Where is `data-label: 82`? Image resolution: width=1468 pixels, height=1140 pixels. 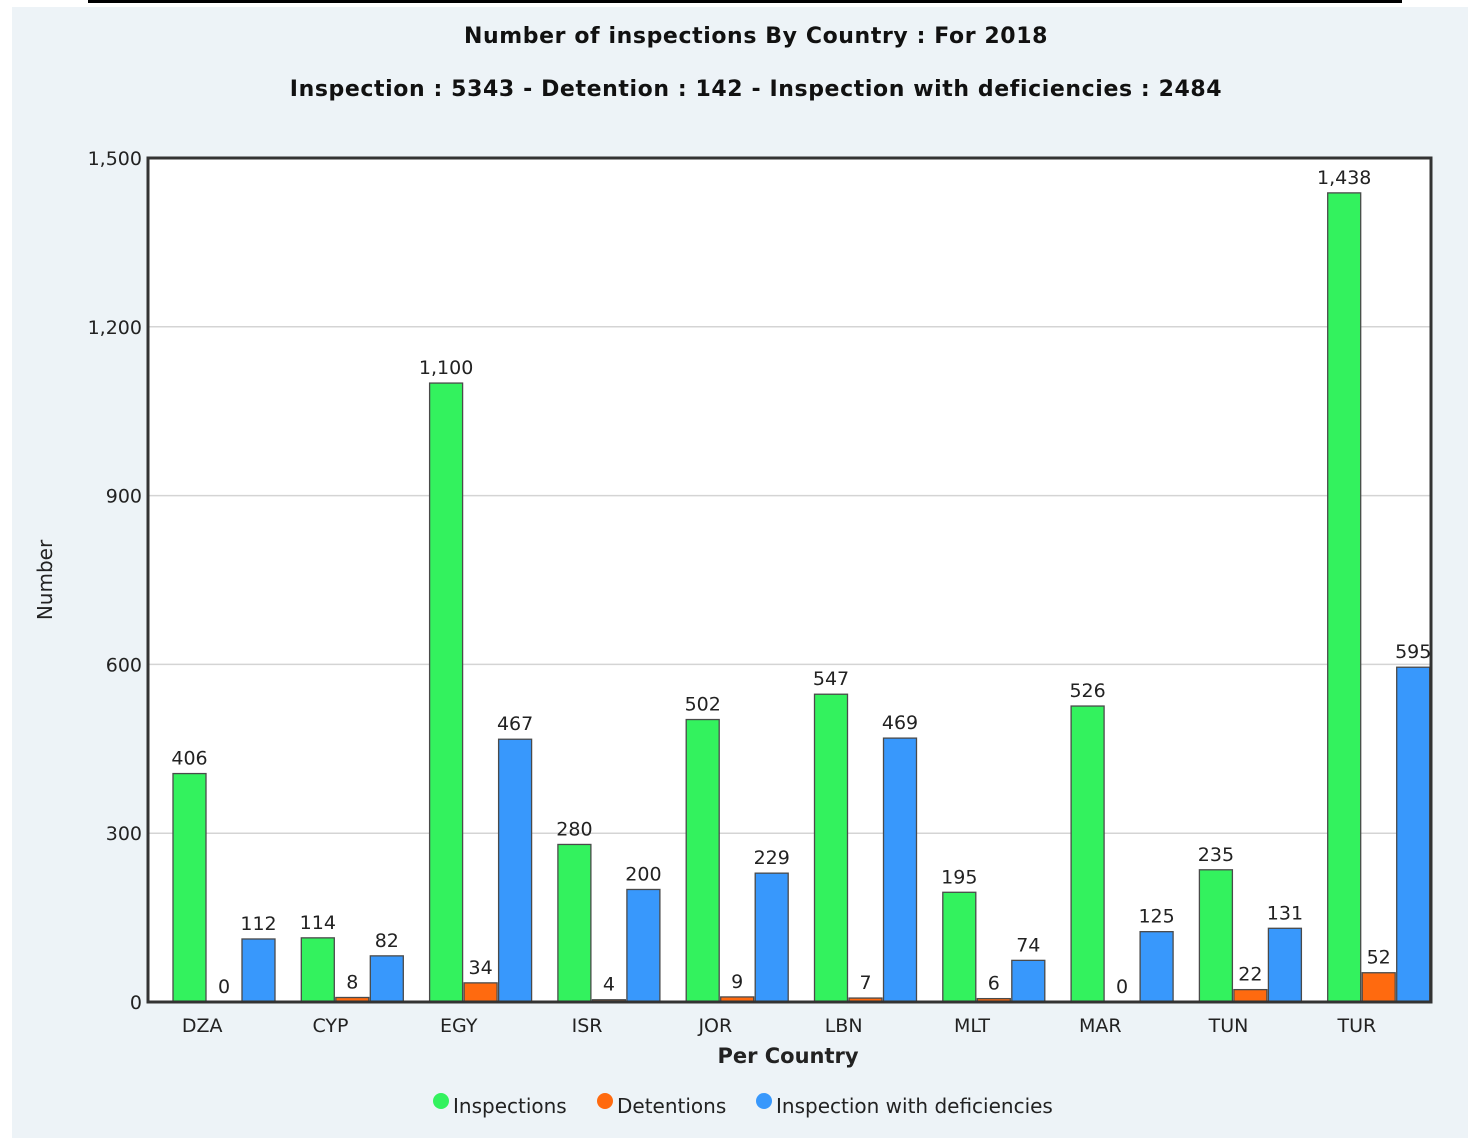 data-label: 82 is located at coordinates (387, 941).